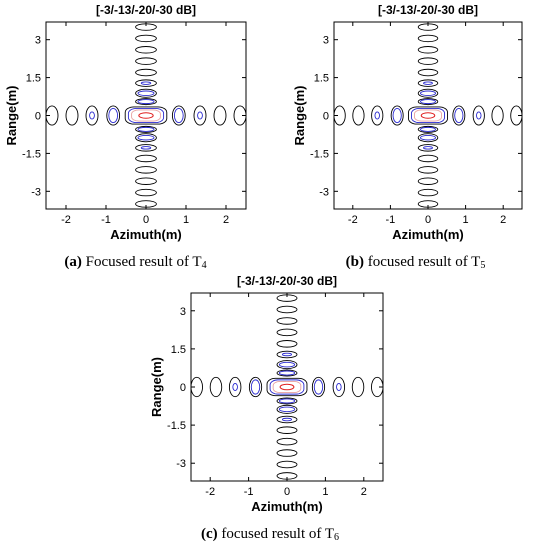 This screenshot has width=534, height=550. What do you see at coordinates (321, 79) in the screenshot?
I see `y-tick-label: 1.5` at bounding box center [321, 79].